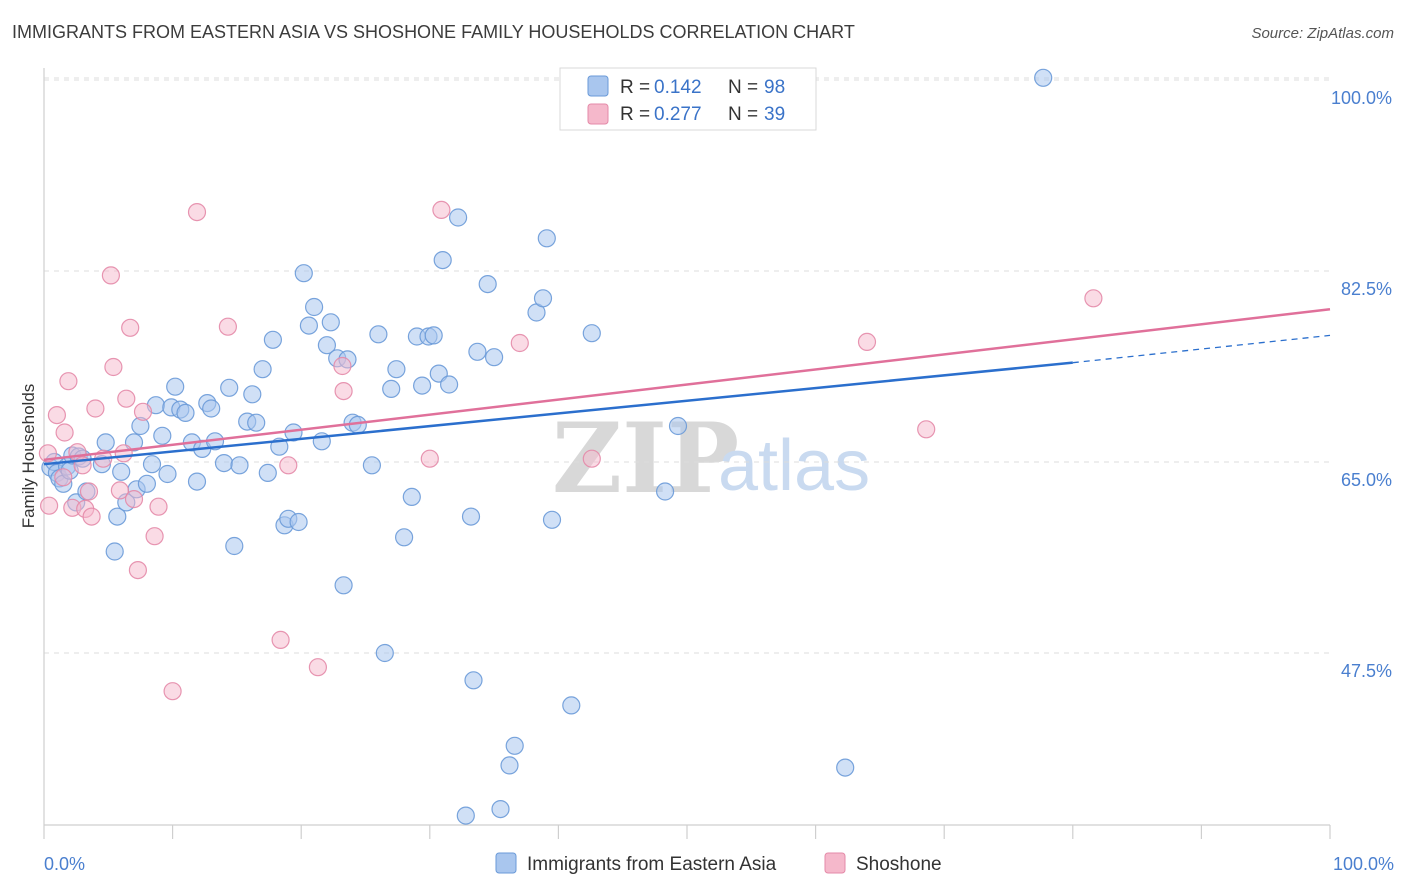 The width and height of the screenshot is (1406, 892). What do you see at coordinates (743, 87) in the screenshot?
I see `legend-n-label-1: N =` at bounding box center [743, 87].